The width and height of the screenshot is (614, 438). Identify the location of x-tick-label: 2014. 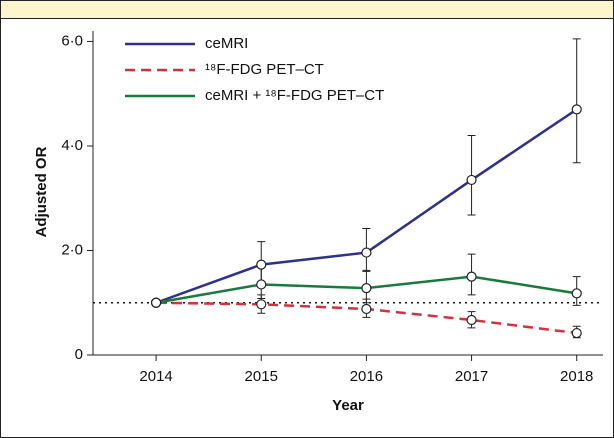
(155, 376).